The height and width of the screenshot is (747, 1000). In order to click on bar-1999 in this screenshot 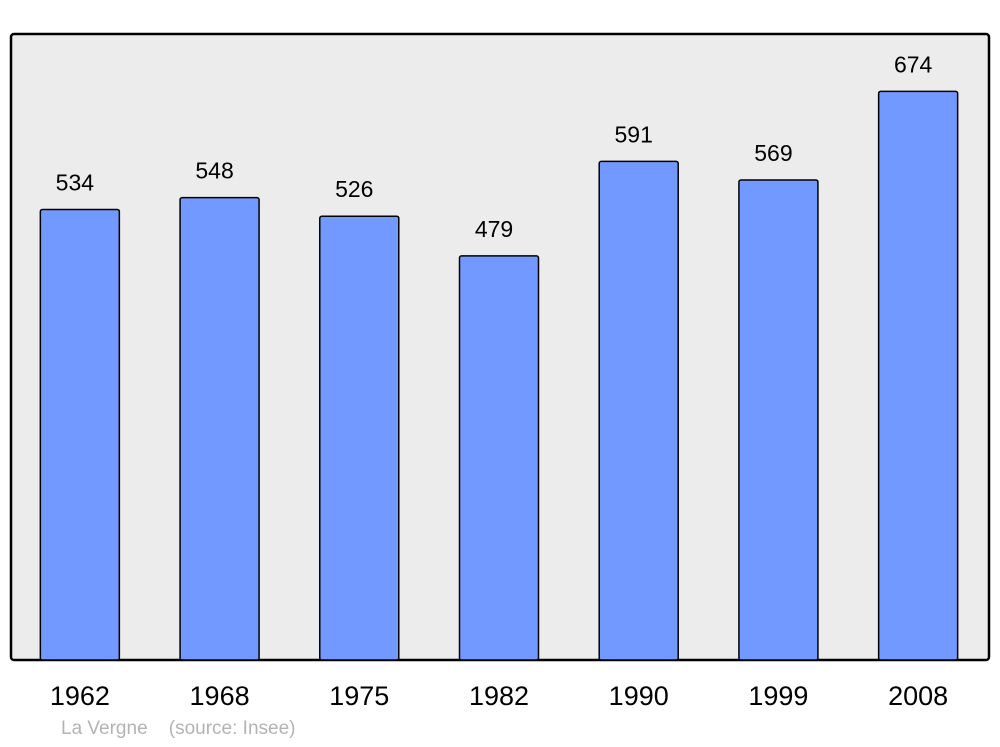, I will do `click(778, 420)`.